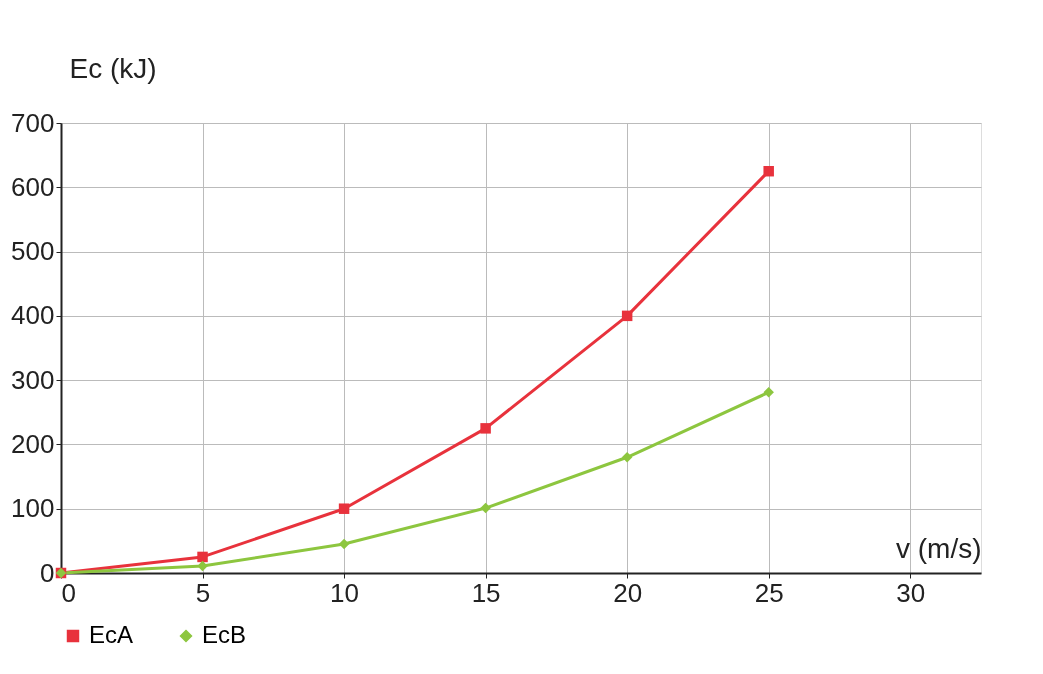 Image resolution: width=1043 pixels, height=674 pixels. What do you see at coordinates (911, 592) in the screenshot?
I see `x-tick-label: 30` at bounding box center [911, 592].